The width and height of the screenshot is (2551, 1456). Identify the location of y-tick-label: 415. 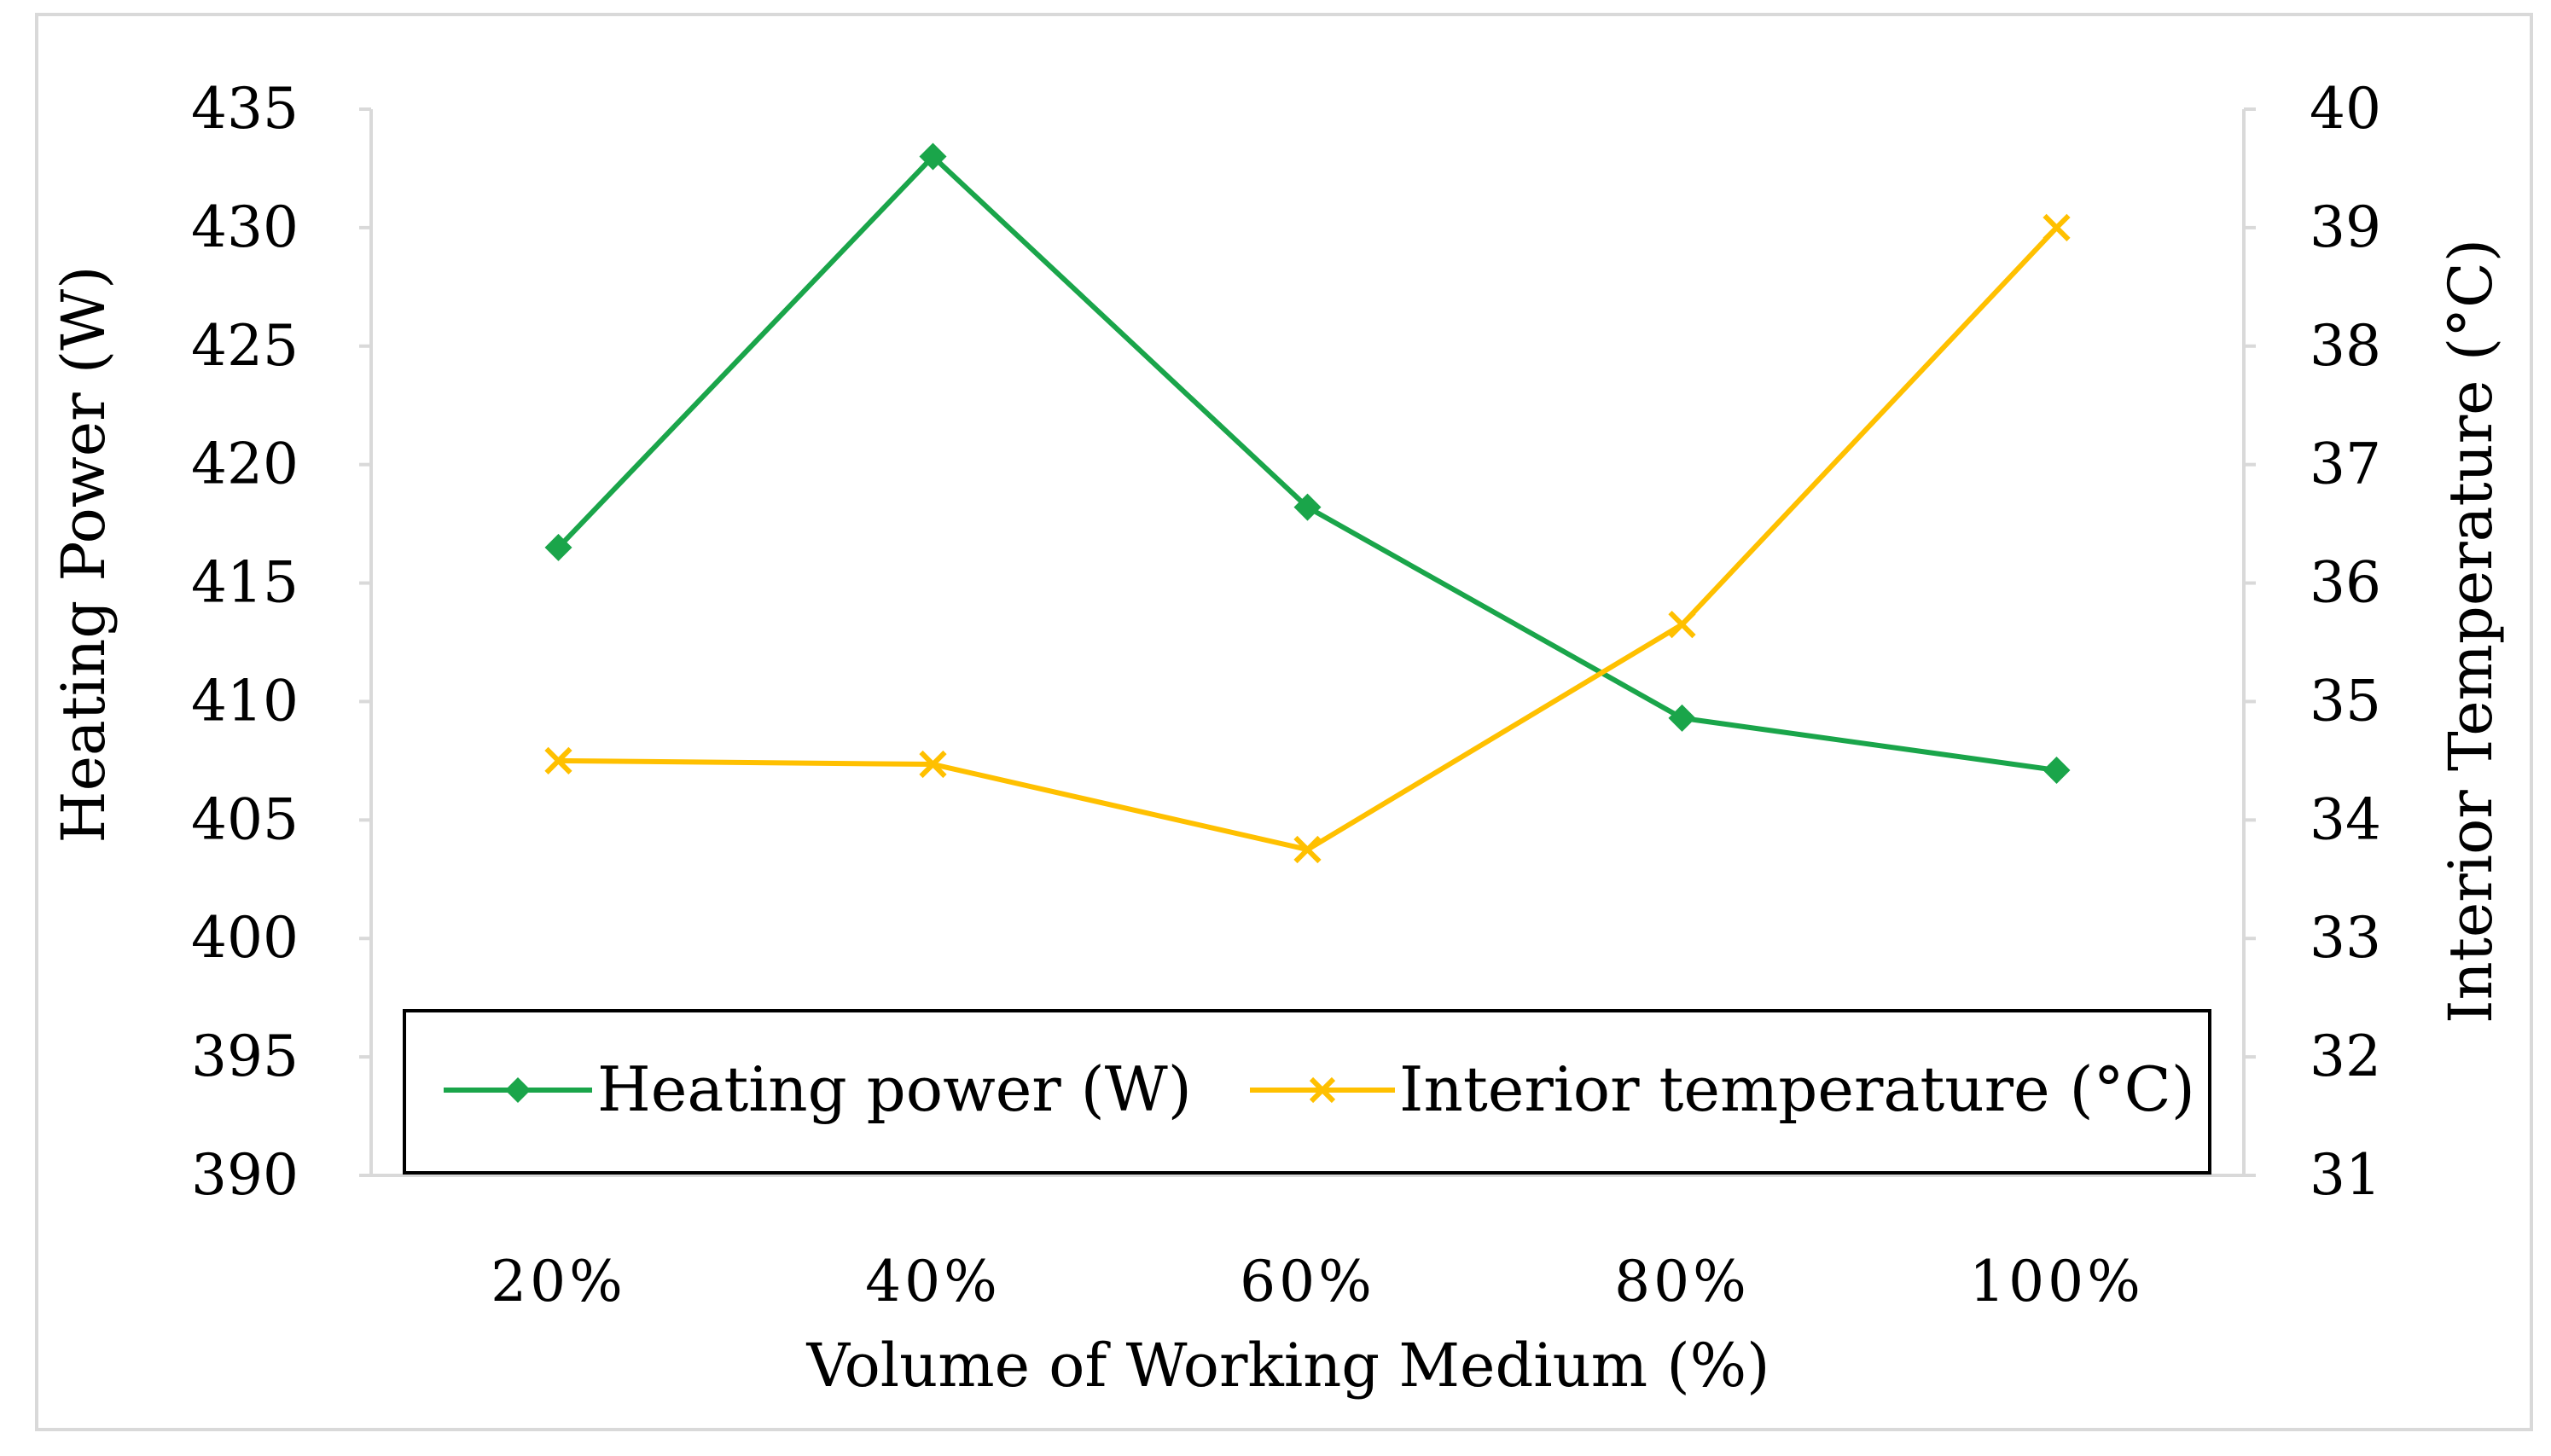
(245, 583).